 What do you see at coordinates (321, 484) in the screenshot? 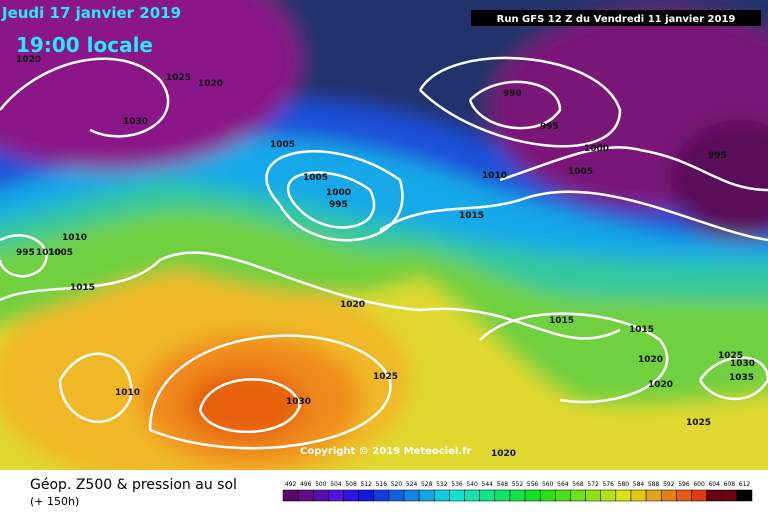
I see `scale-label: 500` at bounding box center [321, 484].